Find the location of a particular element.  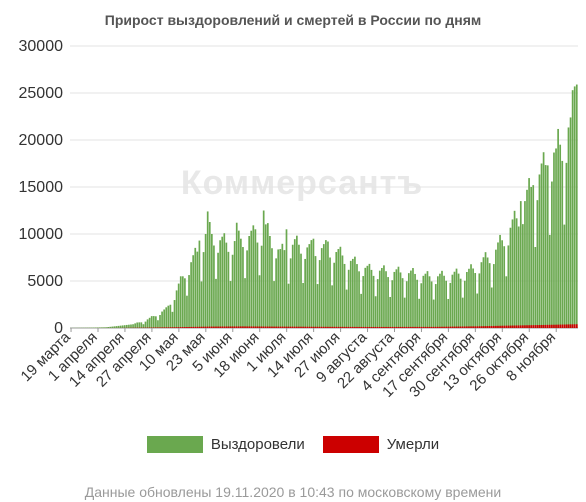

y-tick-label: 30000 is located at coordinates (41, 46).